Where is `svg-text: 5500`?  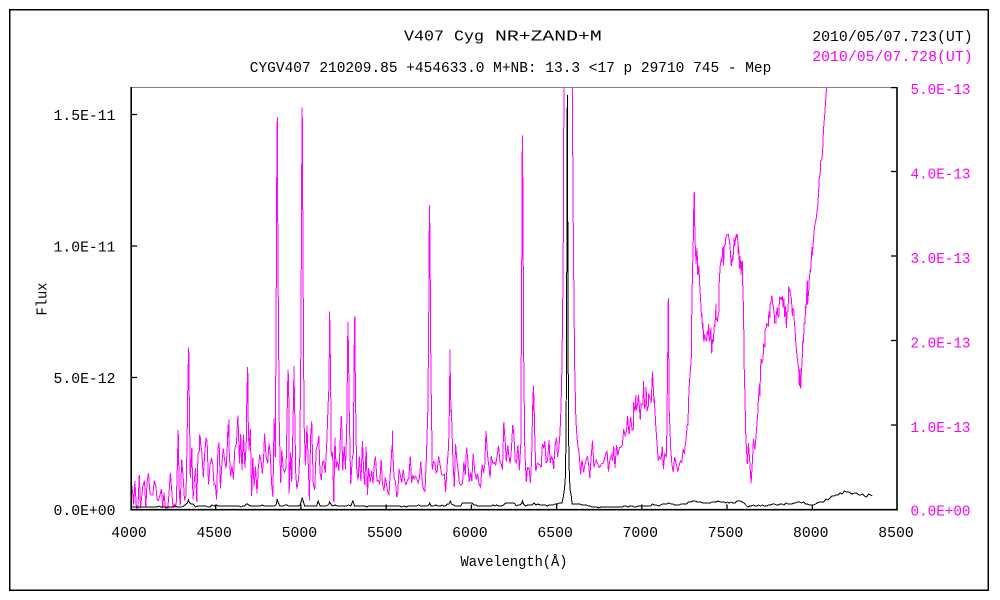 svg-text: 5500 is located at coordinates (385, 533).